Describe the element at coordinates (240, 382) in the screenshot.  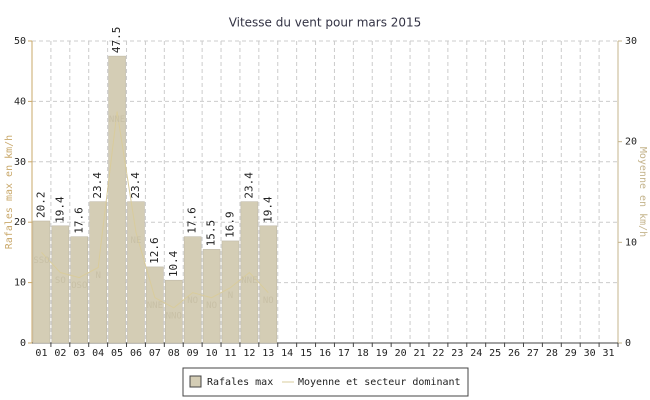
I see `legend-label: Rafales max` at that location.